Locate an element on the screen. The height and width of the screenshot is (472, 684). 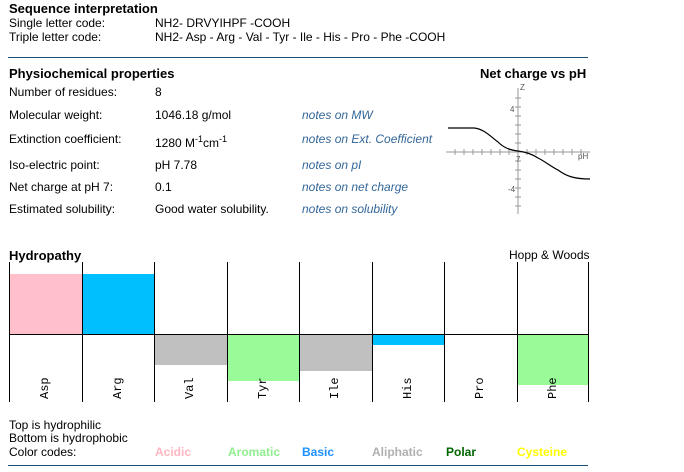
hydropathy-label-ile: Ile is located at coordinates (335, 388).